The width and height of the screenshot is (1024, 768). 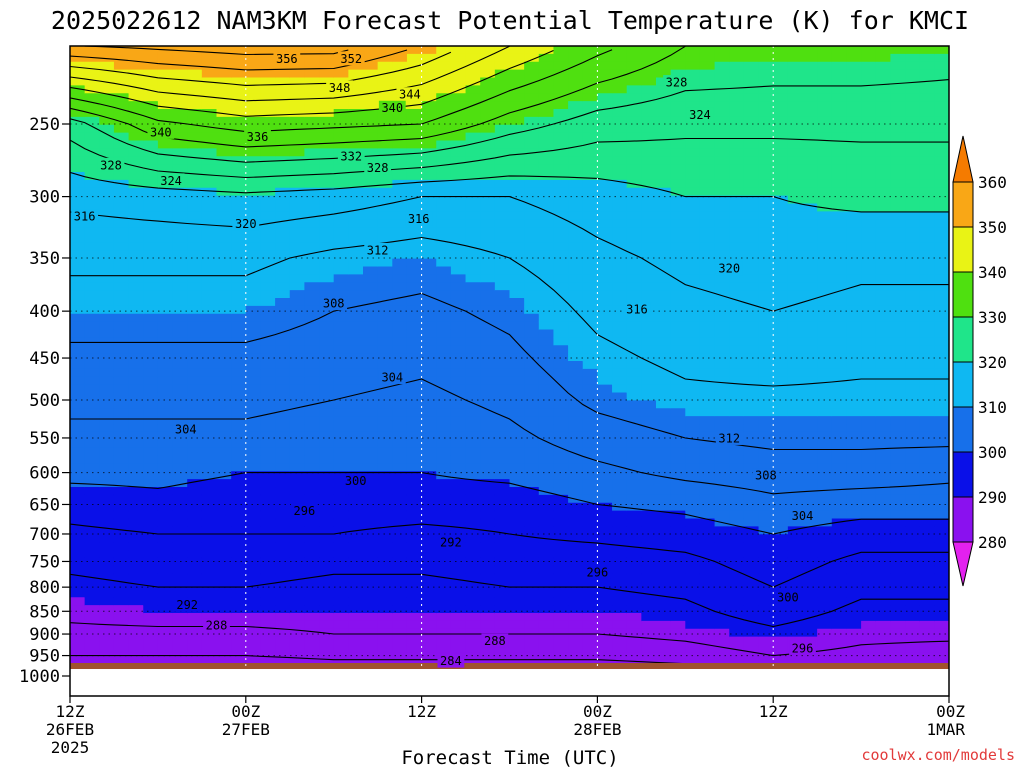 I want to click on contour-label: 304, so click(x=186, y=430).